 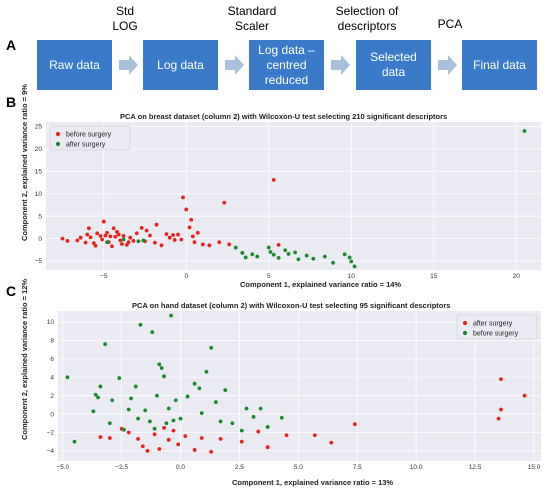 I want to click on chart-c-y-tick-label: −4, so click(x=51, y=451).